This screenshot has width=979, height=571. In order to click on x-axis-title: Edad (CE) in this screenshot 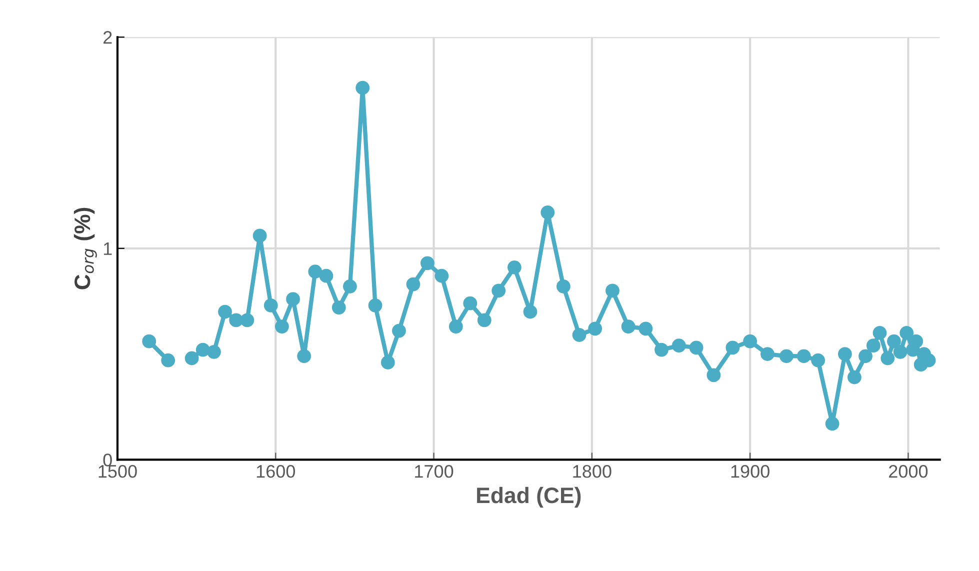, I will do `click(529, 497)`.